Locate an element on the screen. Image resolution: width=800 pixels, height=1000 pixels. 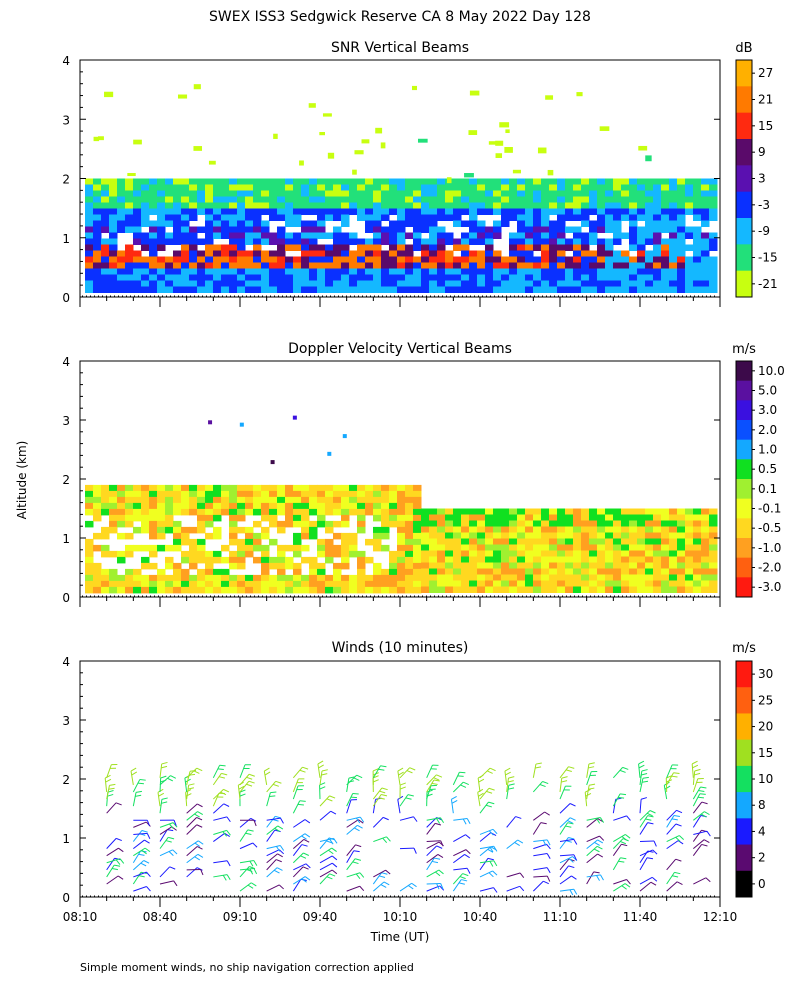
colorbar-swatch is located at coordinates (744, 587).